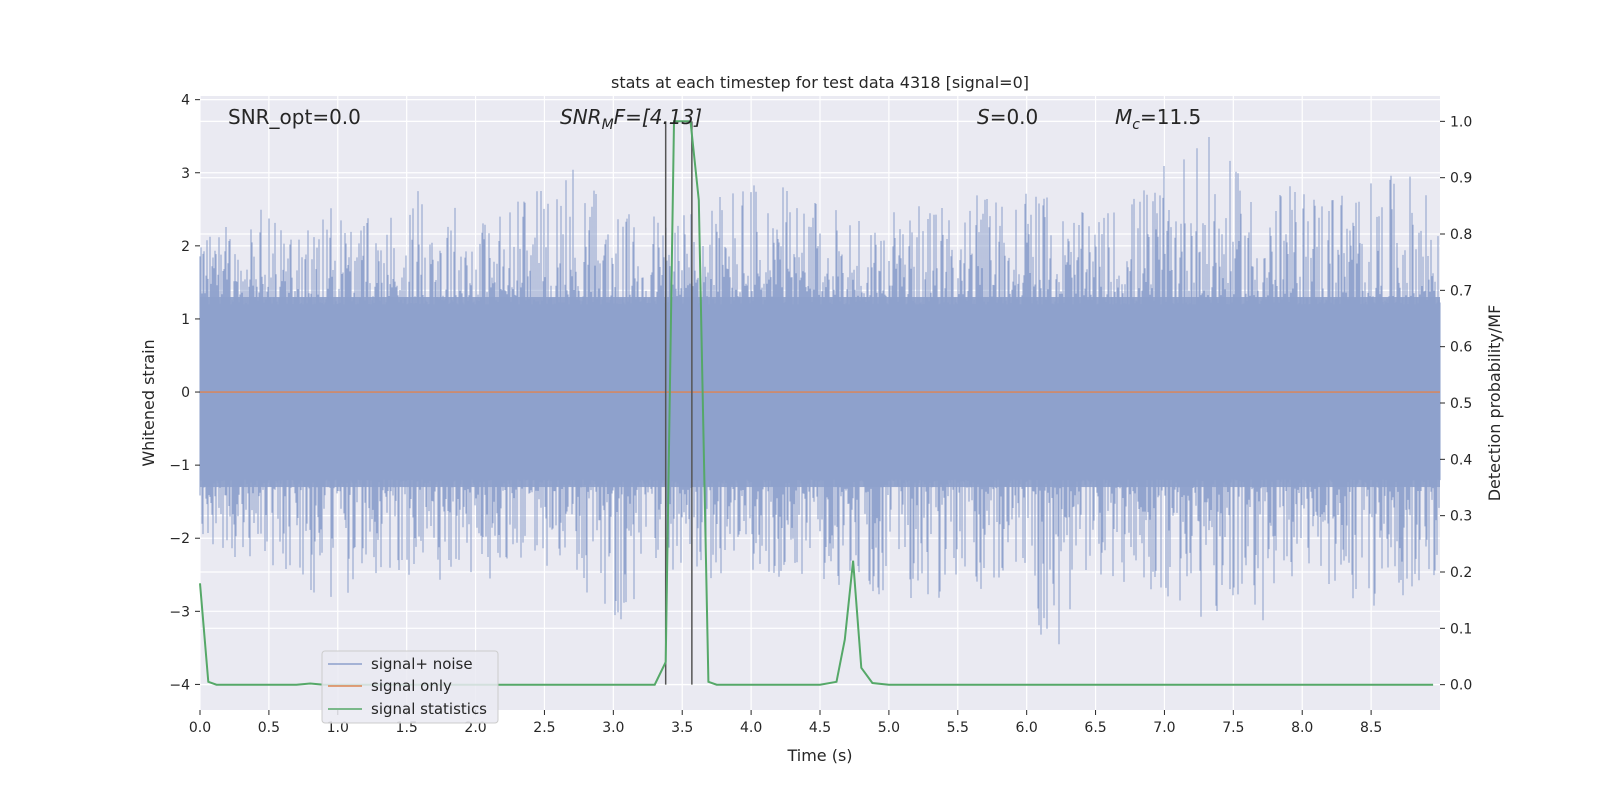 Image resolution: width=1600 pixels, height=800 pixels. I want to click on legend-label-signal-noise: signal+ noise, so click(422, 664).